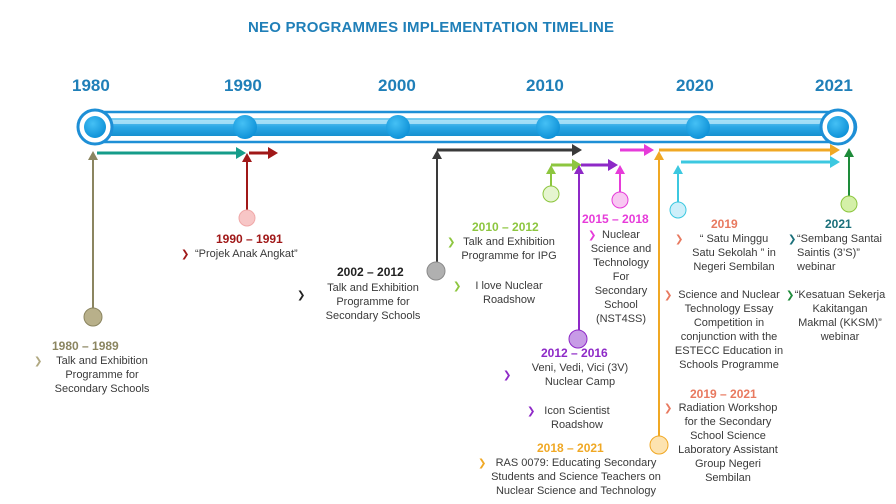  I want to click on year-label-2000: 2000, so click(397, 85).